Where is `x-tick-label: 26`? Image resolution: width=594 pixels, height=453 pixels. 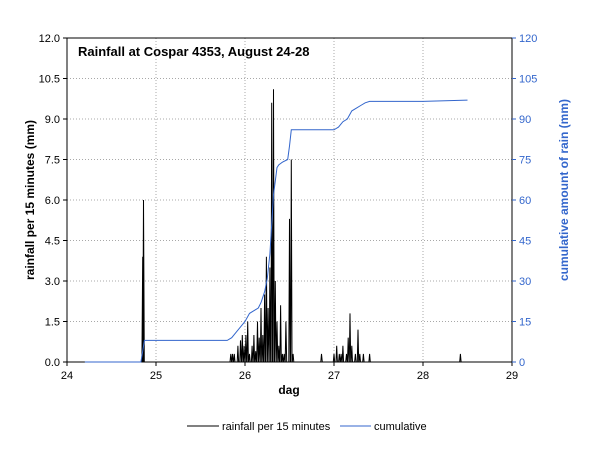 x-tick-label: 26 is located at coordinates (245, 376).